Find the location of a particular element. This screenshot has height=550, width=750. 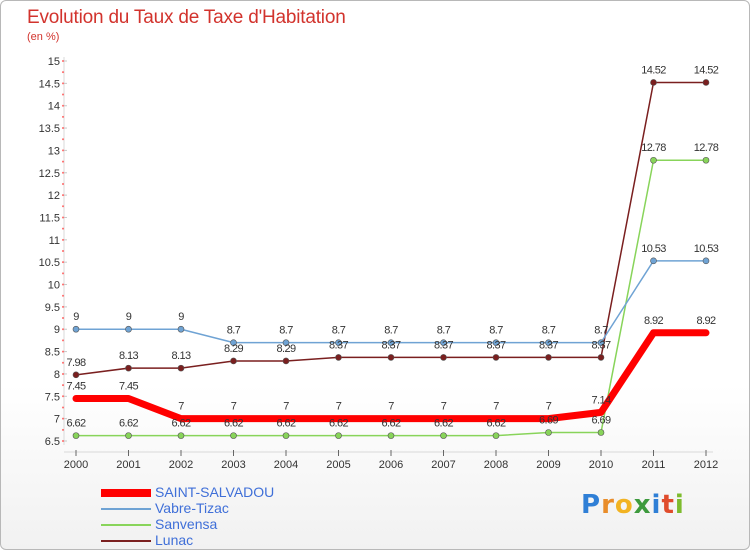

x-tick-label: 2007 is located at coordinates (443, 465).